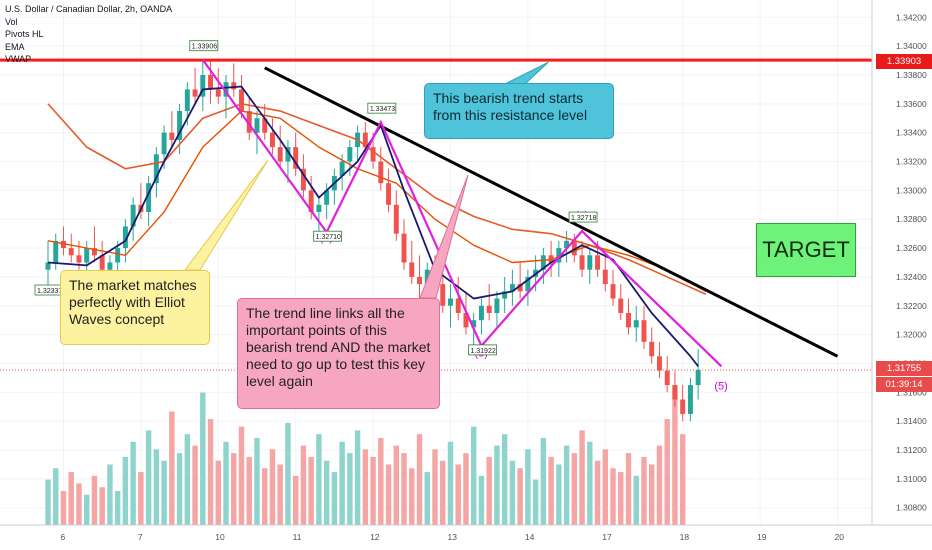  Describe the element at coordinates (911, 335) in the screenshot. I see `price-tick-label: 1.32000` at that location.